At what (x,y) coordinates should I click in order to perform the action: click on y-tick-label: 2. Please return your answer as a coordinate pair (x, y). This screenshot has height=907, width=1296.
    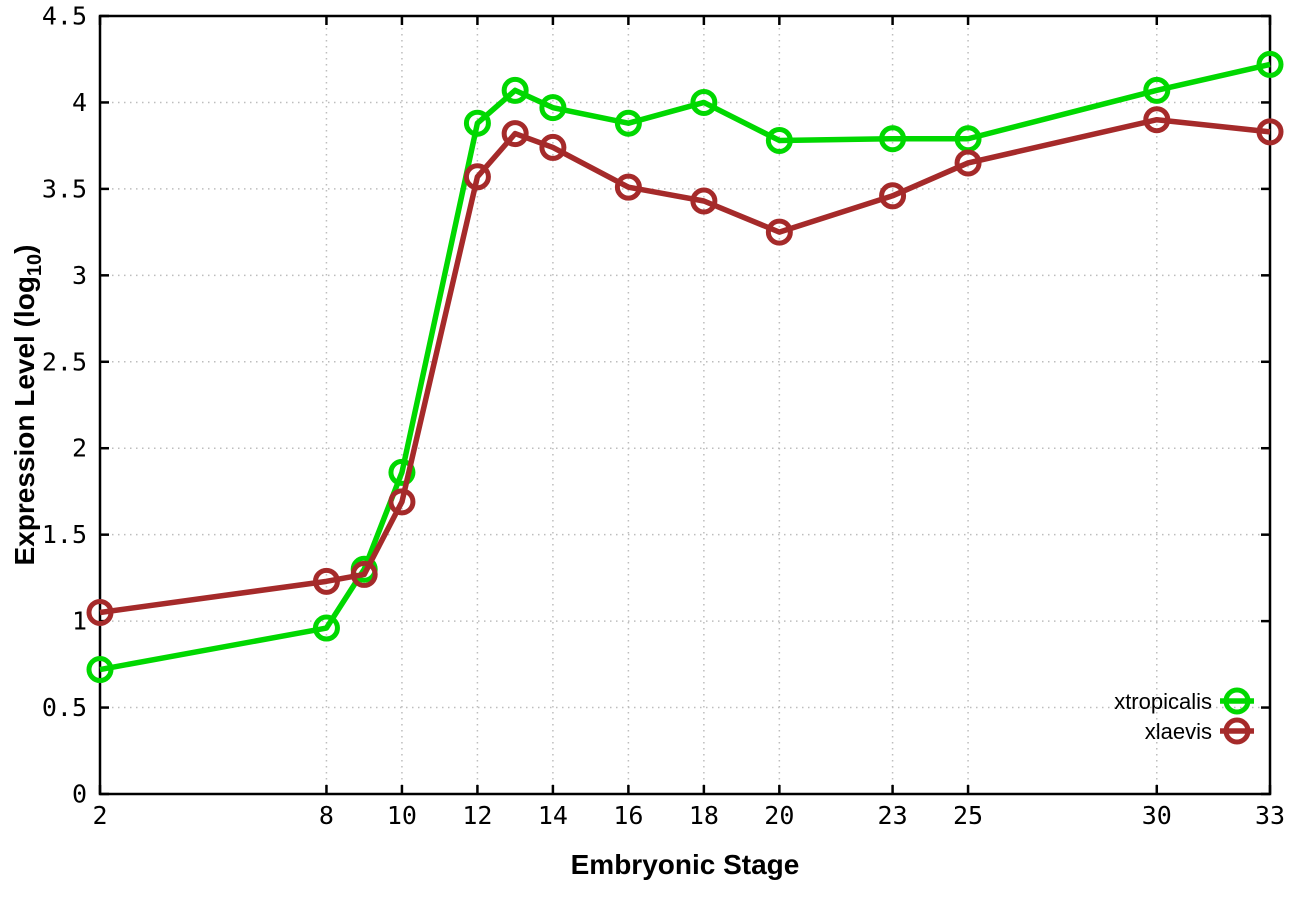
    Looking at the image, I should click on (79, 448).